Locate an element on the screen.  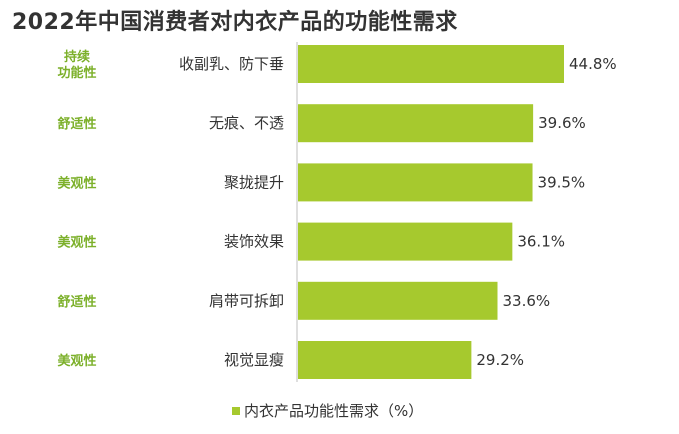
value-label: 39.6% is located at coordinates (562, 123).